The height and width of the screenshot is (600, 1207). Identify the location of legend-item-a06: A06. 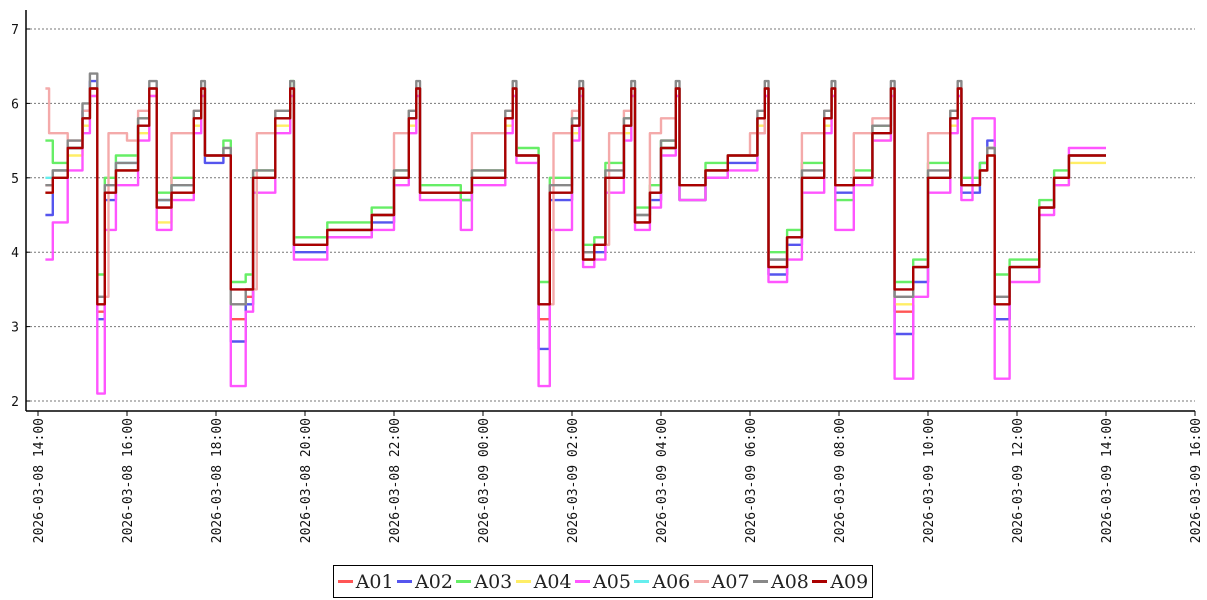
(662, 582).